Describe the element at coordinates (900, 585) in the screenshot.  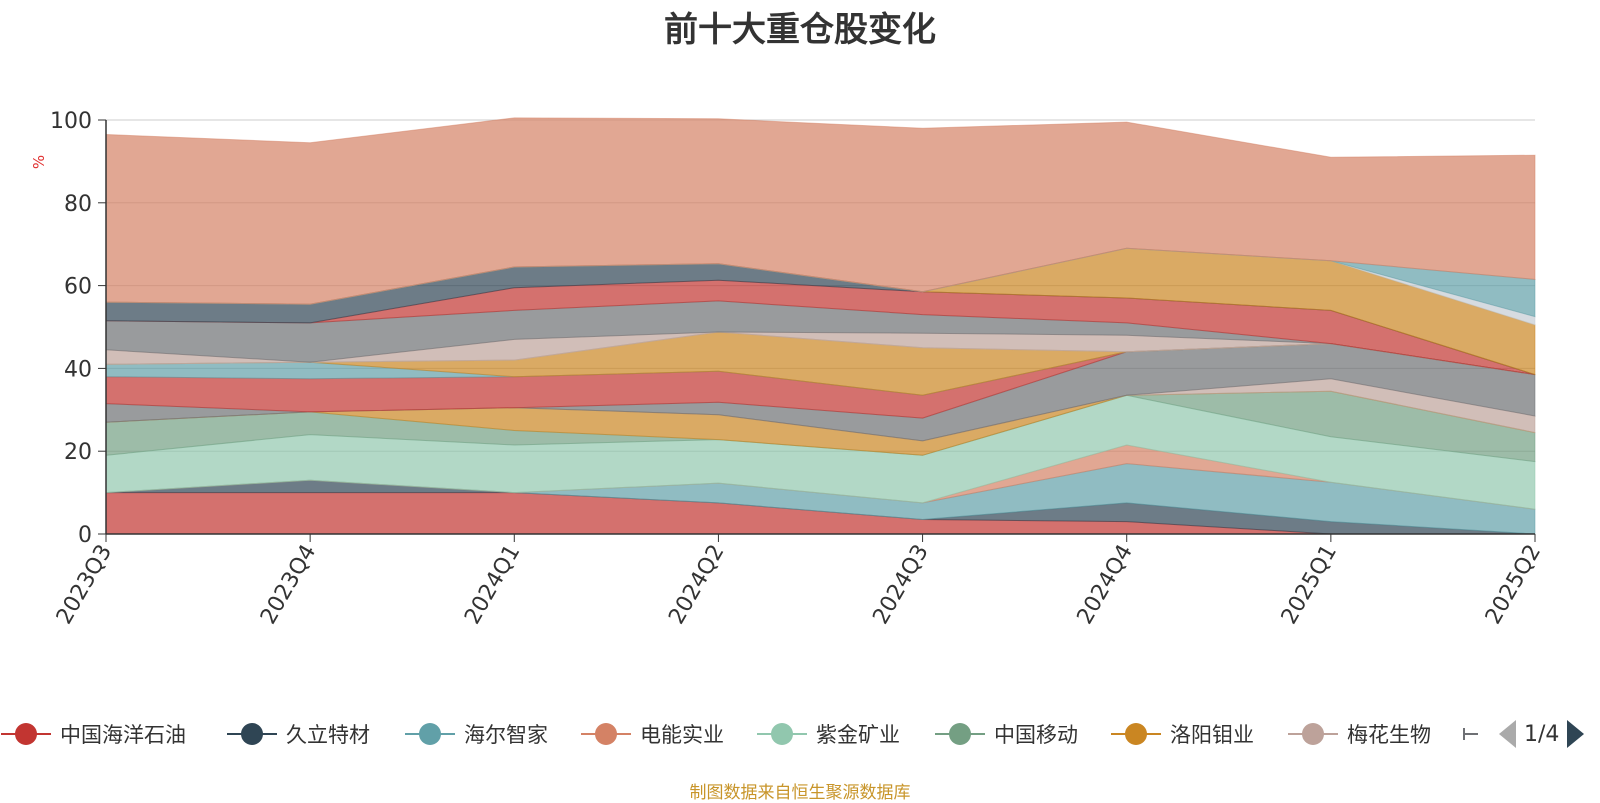
I see `x-tick-label: 2024Q3` at that location.